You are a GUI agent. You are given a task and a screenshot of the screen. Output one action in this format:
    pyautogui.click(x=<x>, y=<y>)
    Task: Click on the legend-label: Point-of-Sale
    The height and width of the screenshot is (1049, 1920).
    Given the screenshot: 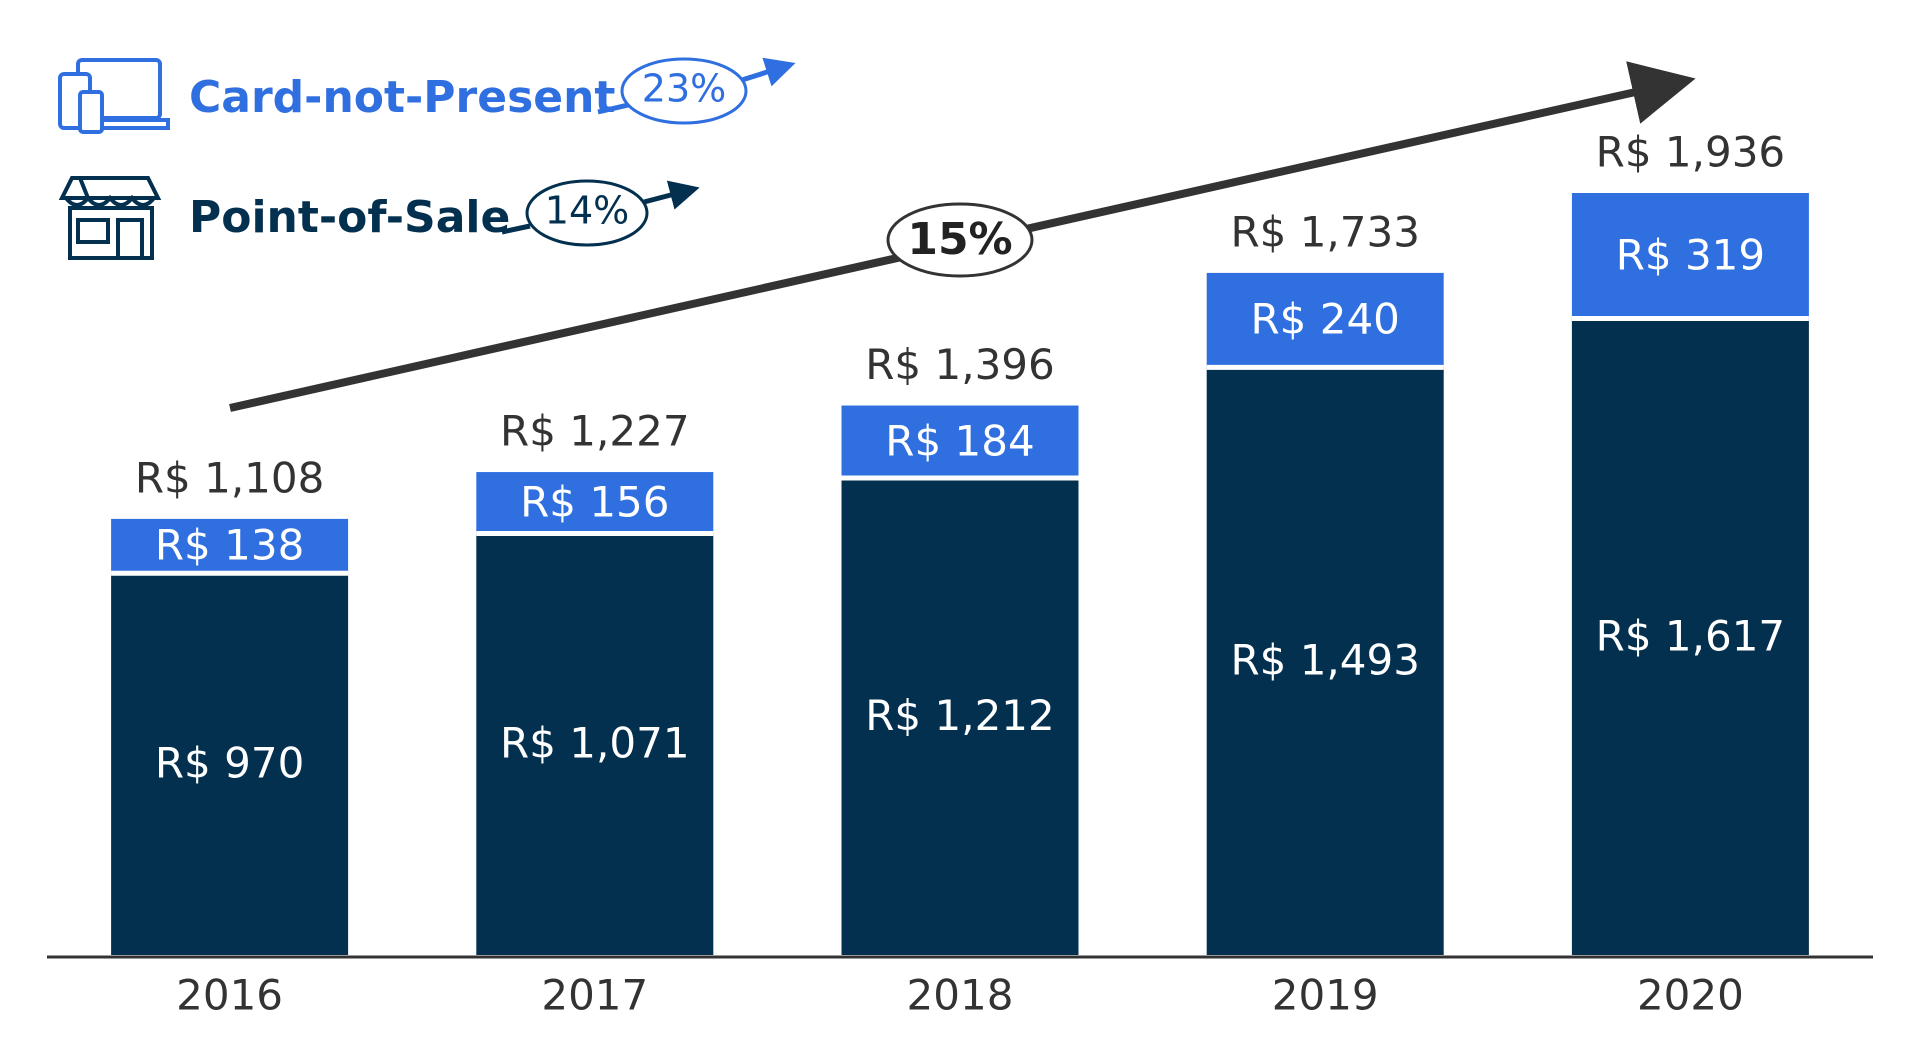 What is the action you would take?
    pyautogui.click(x=349, y=217)
    